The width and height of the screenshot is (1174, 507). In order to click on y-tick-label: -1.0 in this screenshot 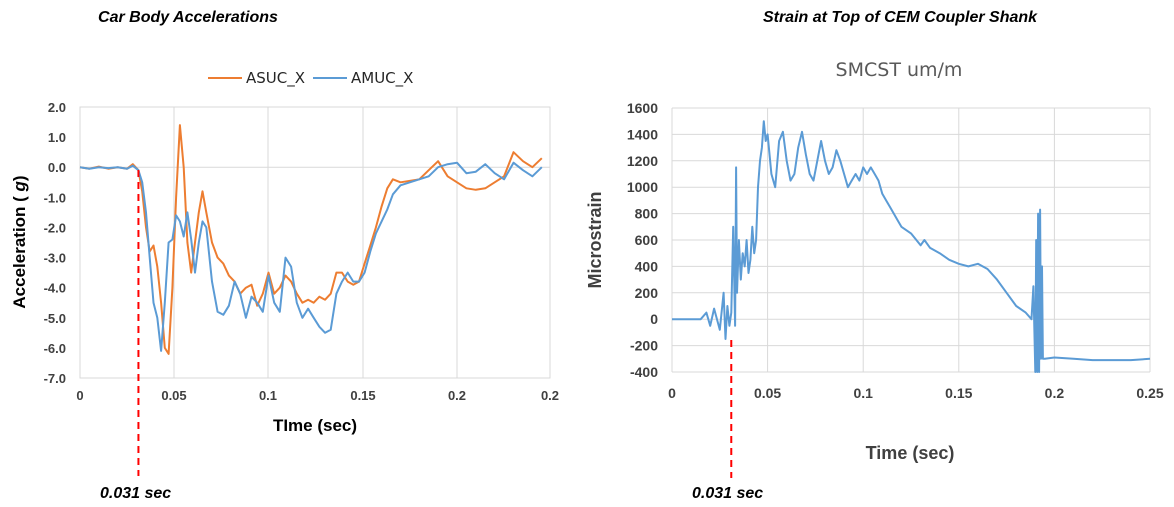, I will do `click(55, 197)`.